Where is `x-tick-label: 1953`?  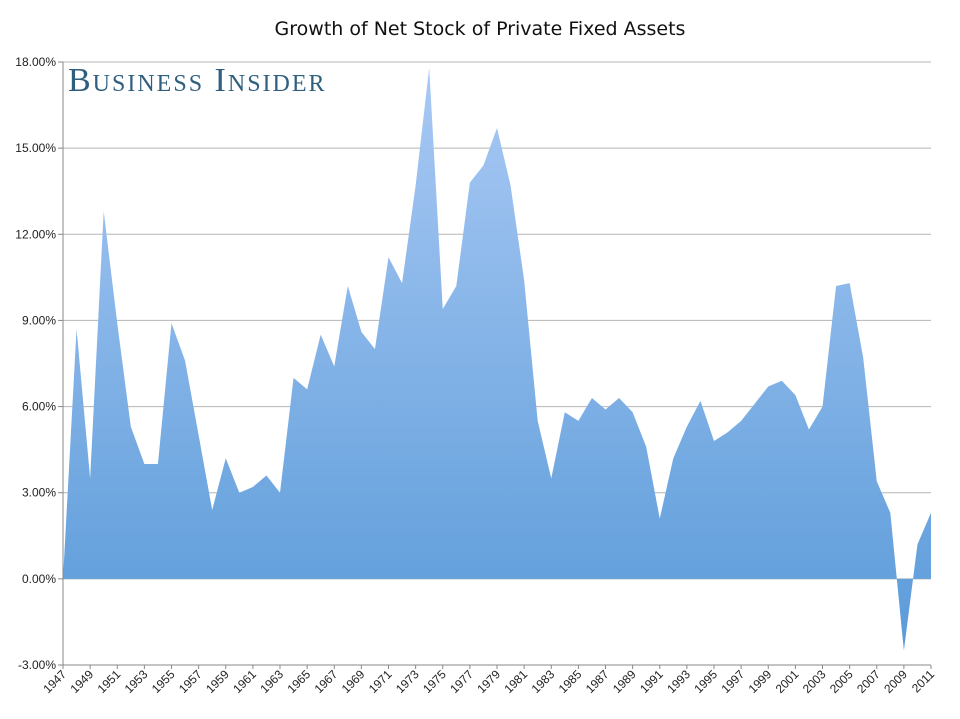
x-tick-label: 1953 is located at coordinates (136, 681).